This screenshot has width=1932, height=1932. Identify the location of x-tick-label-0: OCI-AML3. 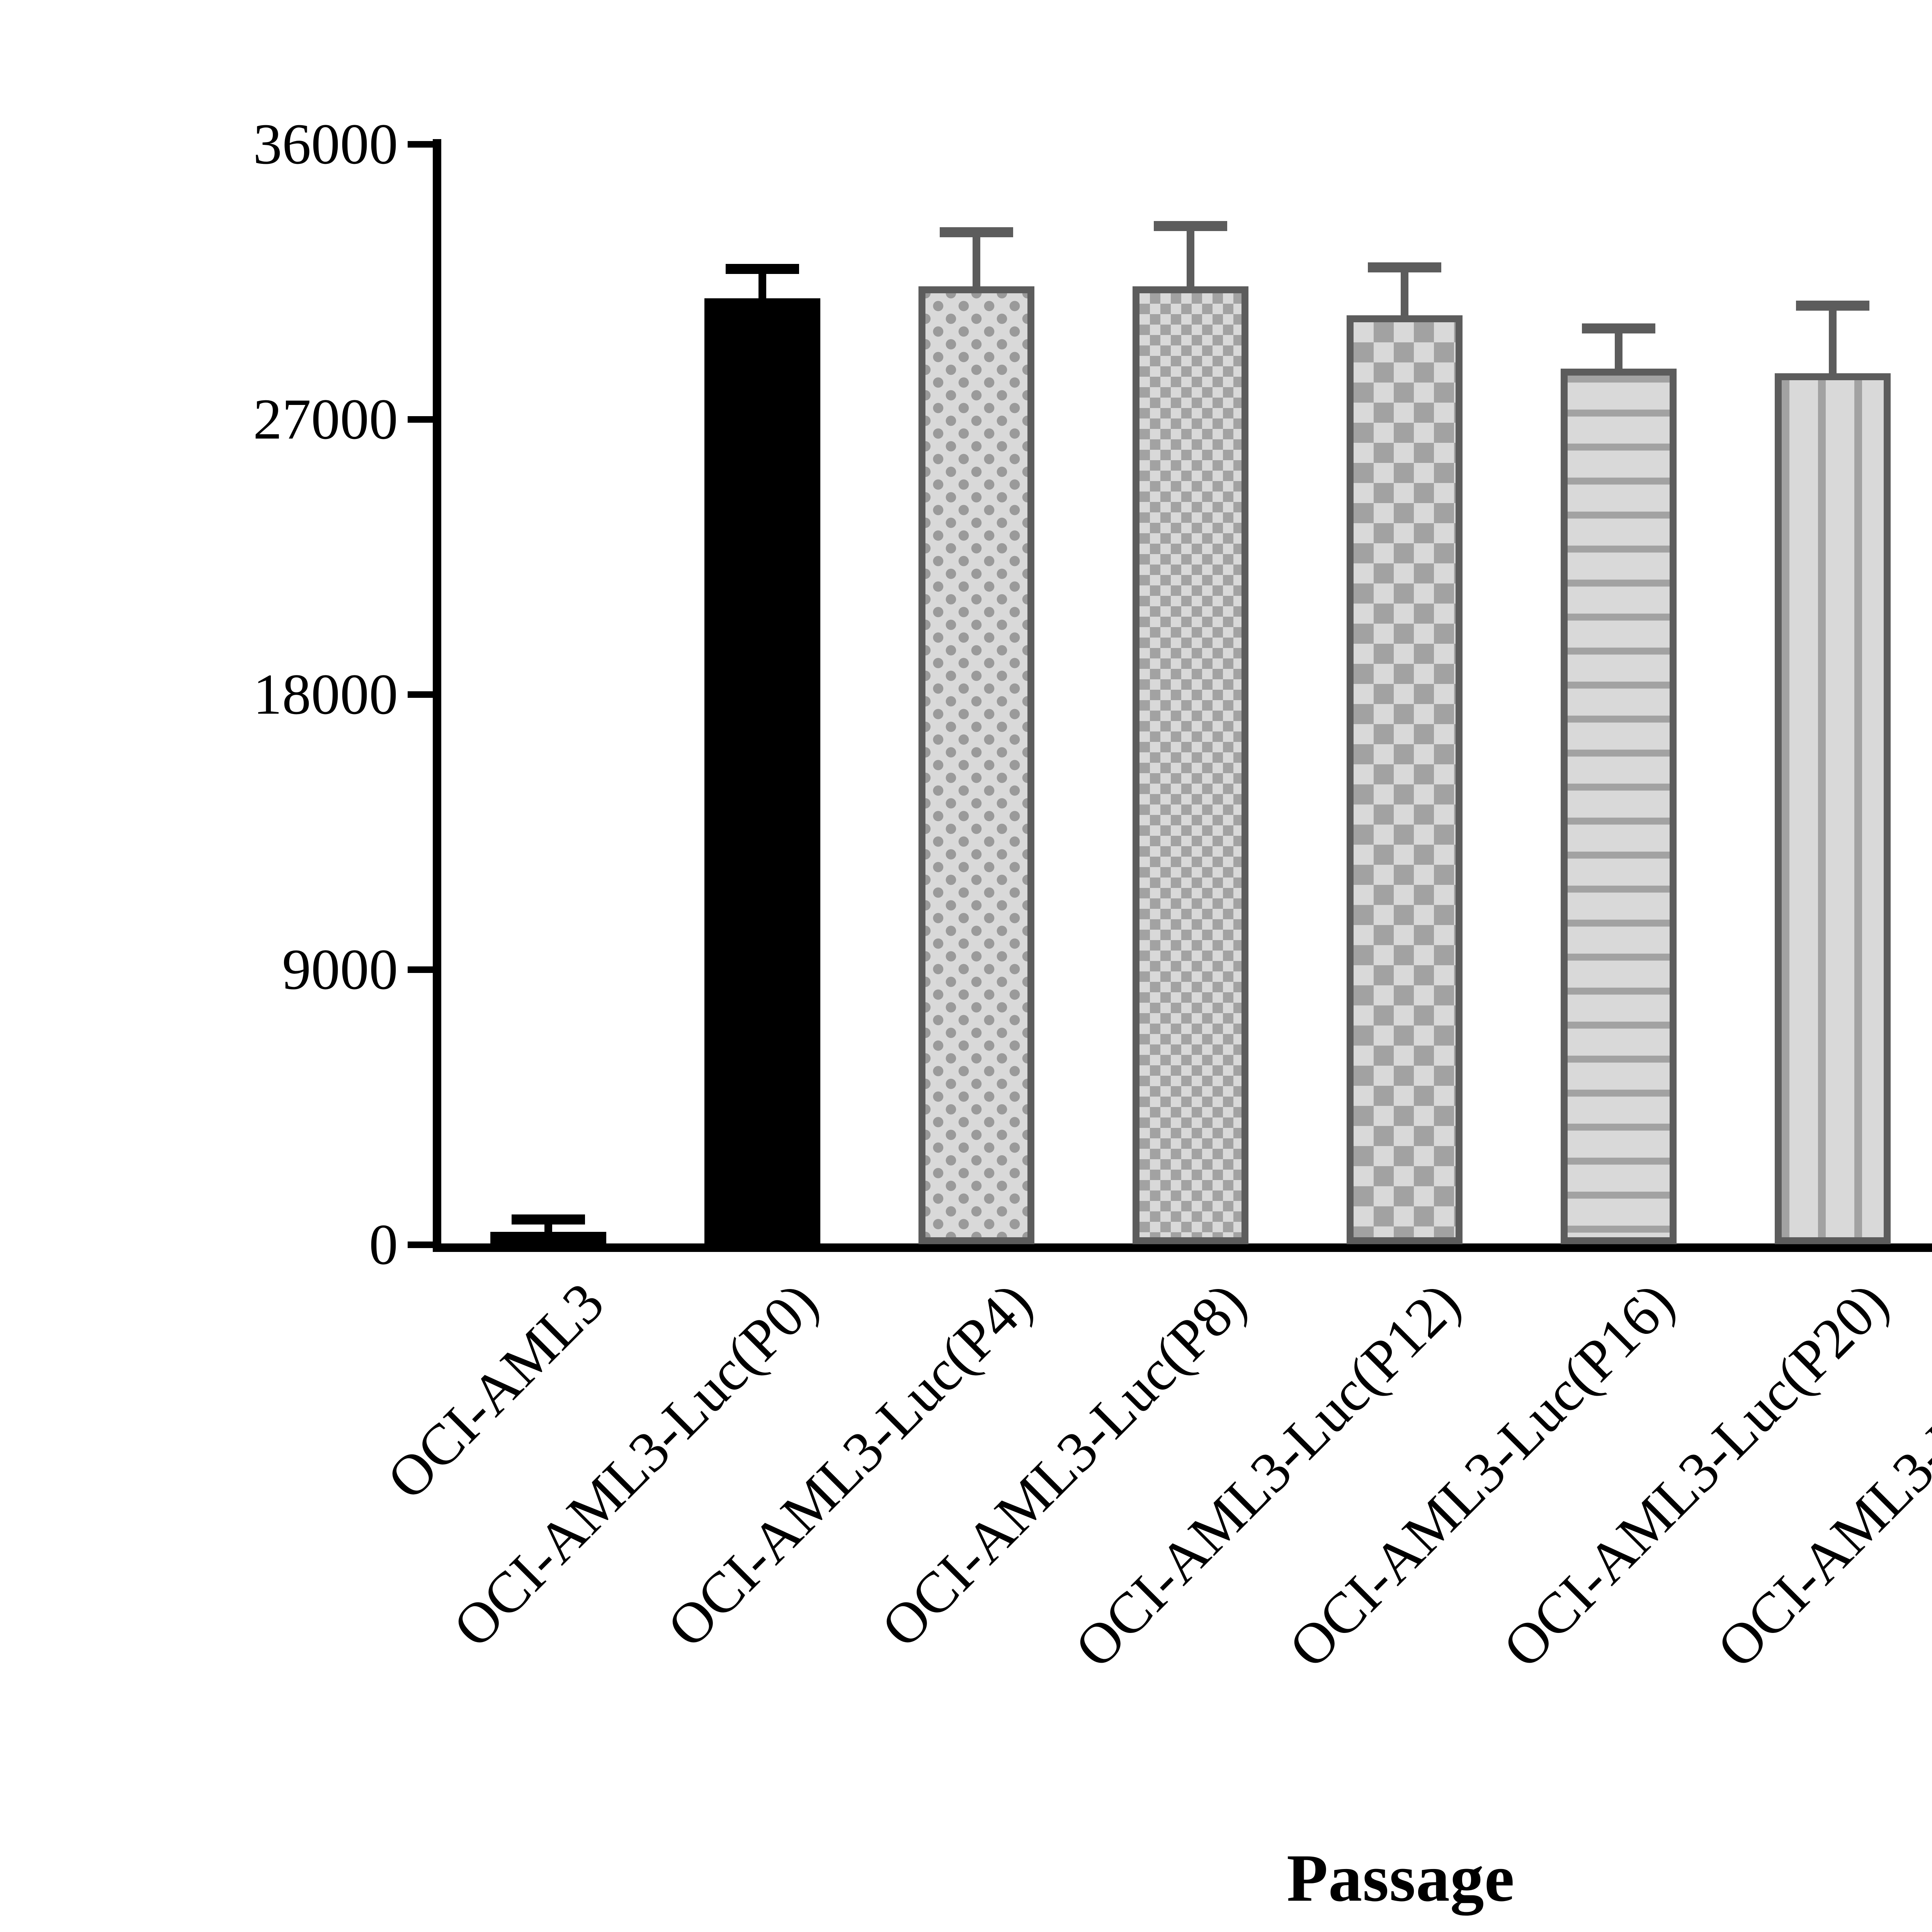
(496, 1391).